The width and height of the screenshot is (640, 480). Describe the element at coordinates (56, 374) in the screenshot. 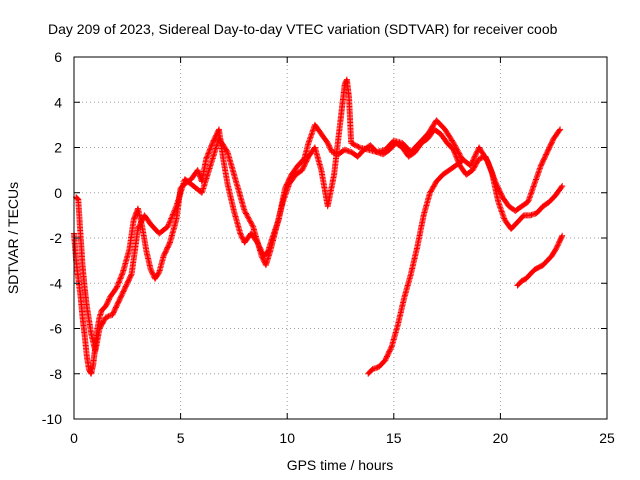

I see `y-tick-label: -8` at that location.